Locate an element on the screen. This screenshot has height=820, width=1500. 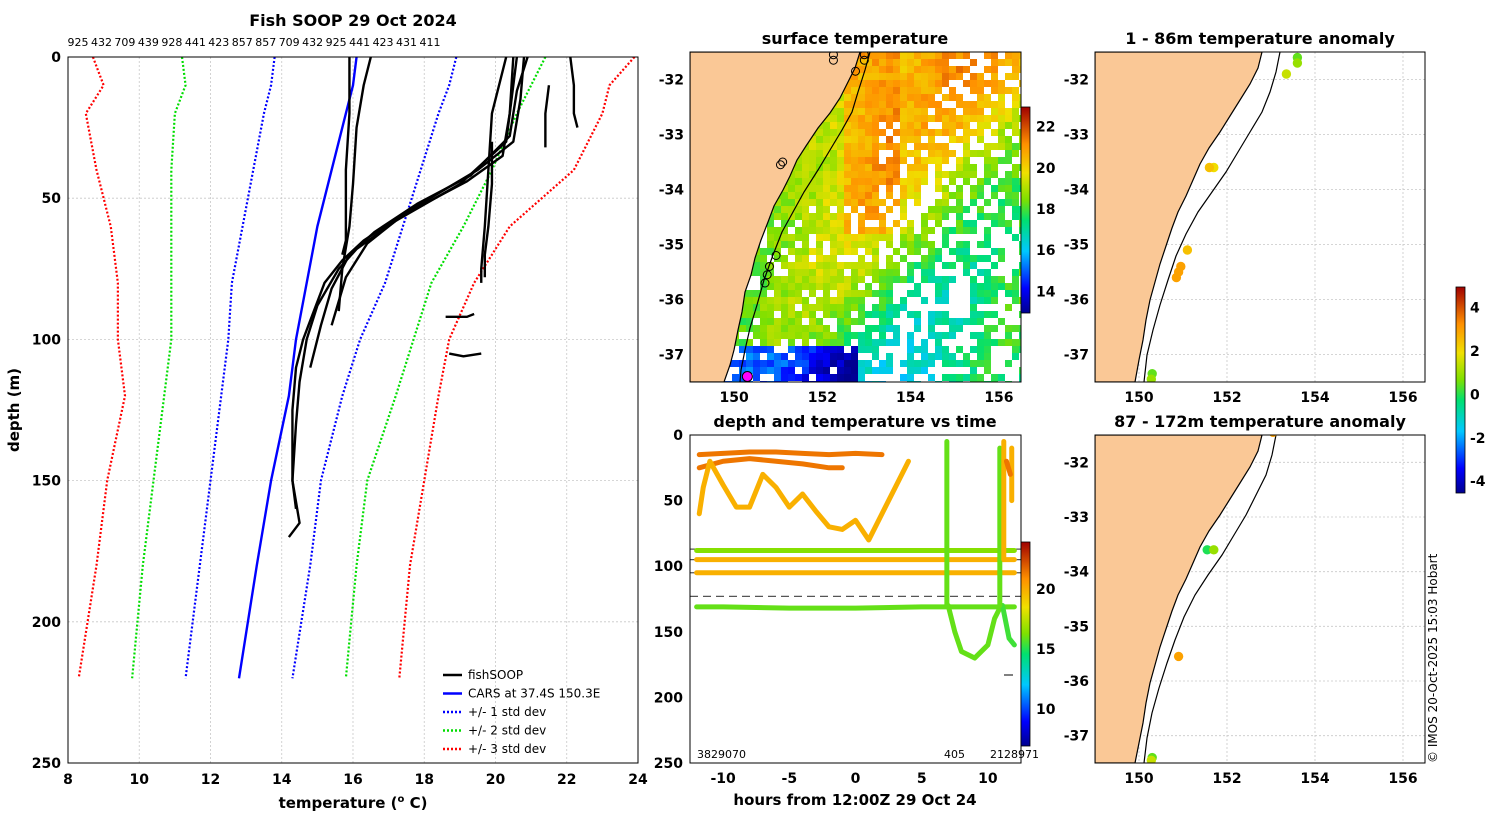
anom-shallow-ytick-label: -37 is located at coordinates (1076, 356).